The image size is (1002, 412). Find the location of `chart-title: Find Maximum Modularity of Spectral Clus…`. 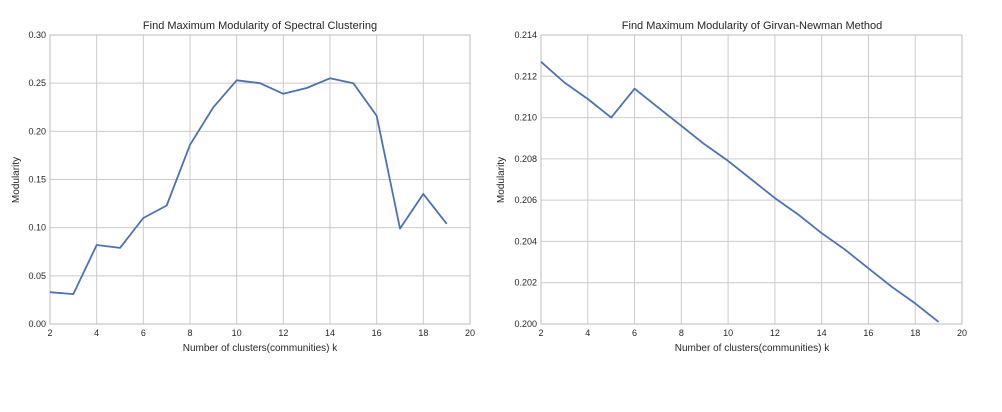

chart-title: Find Maximum Modularity of Spectral Clus… is located at coordinates (260, 26).